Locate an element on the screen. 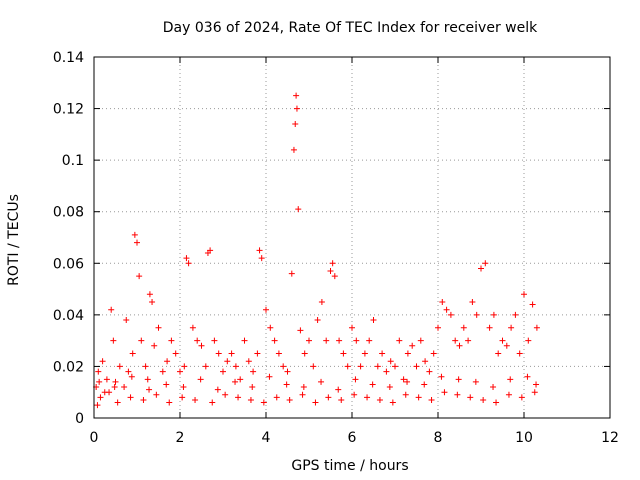  x-tick-label: 2 is located at coordinates (180, 438).